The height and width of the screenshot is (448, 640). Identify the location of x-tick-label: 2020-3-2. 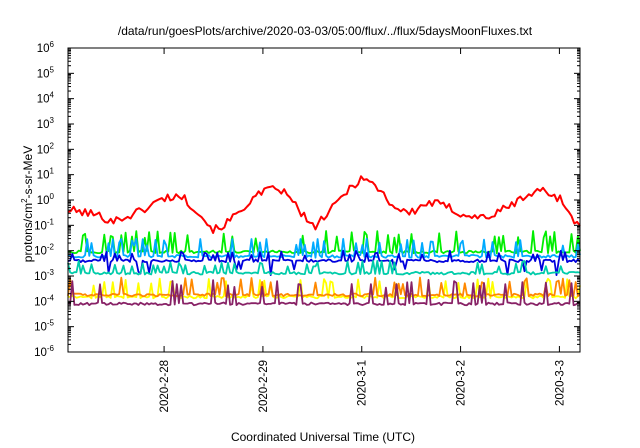
(462, 383).